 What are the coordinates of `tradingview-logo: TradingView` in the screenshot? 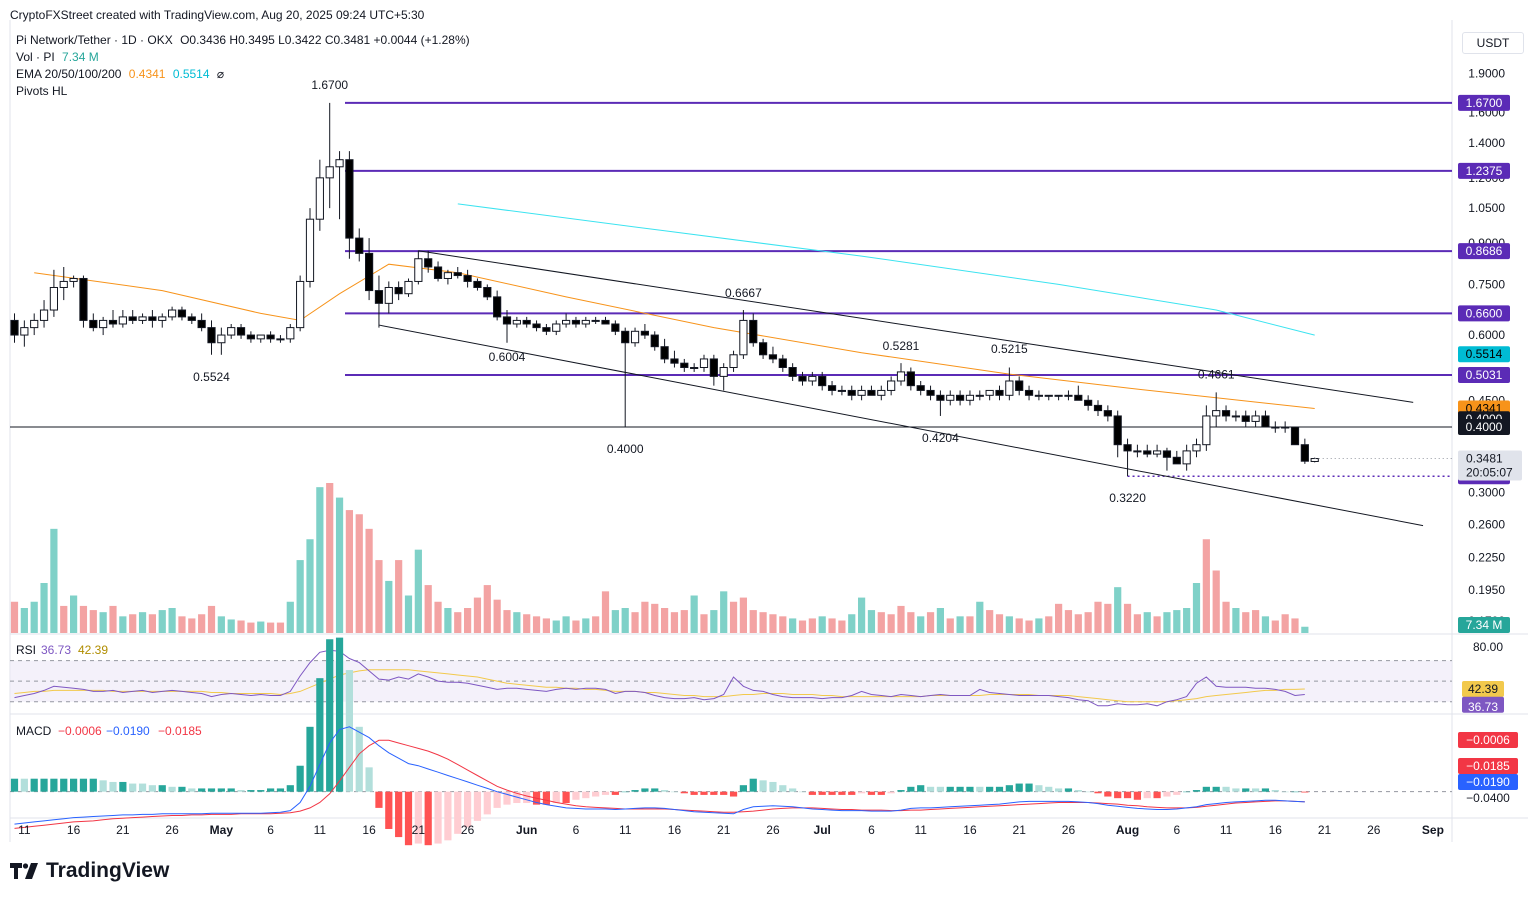 It's located at (89, 871).